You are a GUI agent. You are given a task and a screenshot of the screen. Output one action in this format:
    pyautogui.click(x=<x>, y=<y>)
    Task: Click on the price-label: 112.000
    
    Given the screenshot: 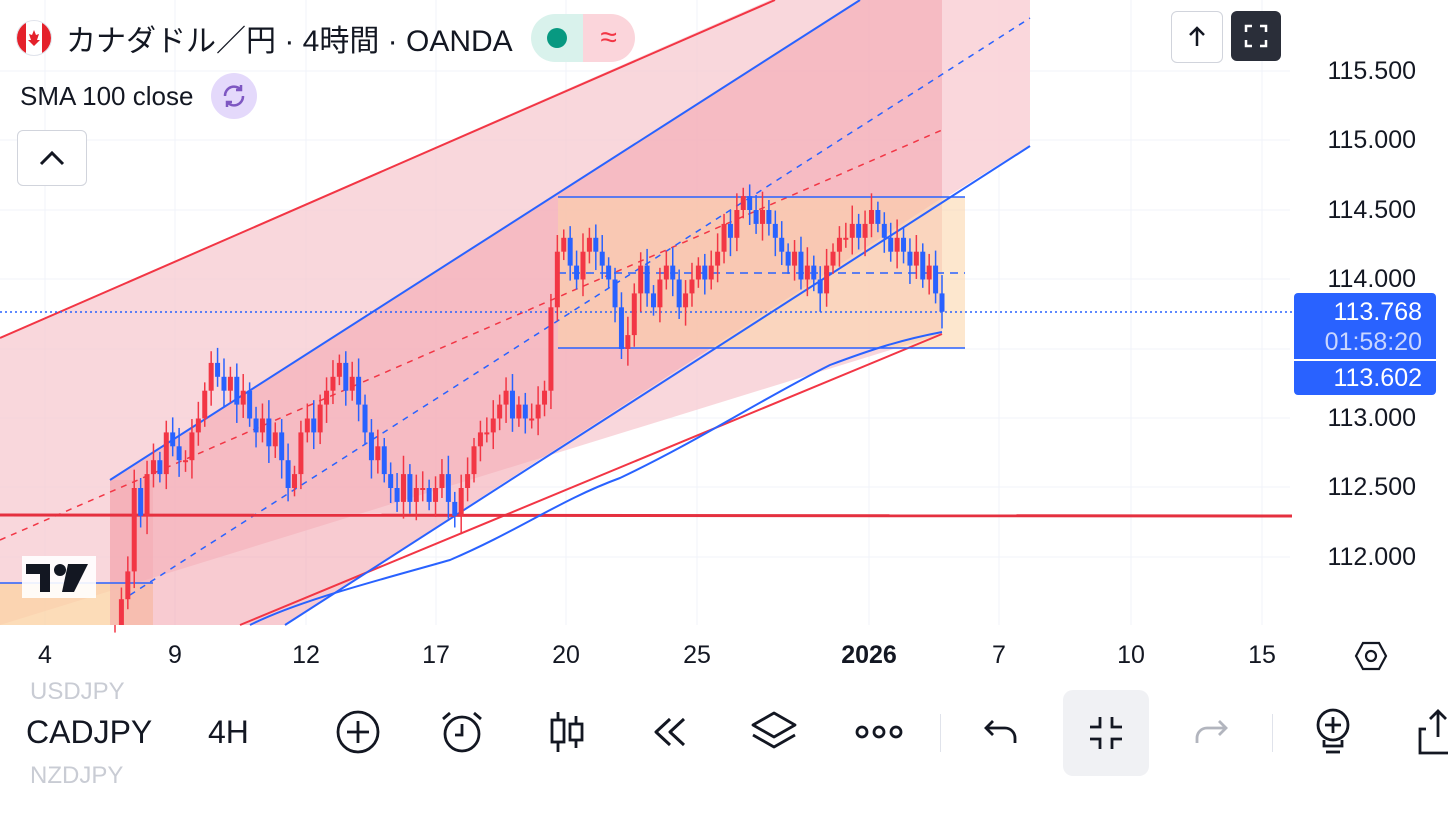 What is the action you would take?
    pyautogui.click(x=1371, y=557)
    